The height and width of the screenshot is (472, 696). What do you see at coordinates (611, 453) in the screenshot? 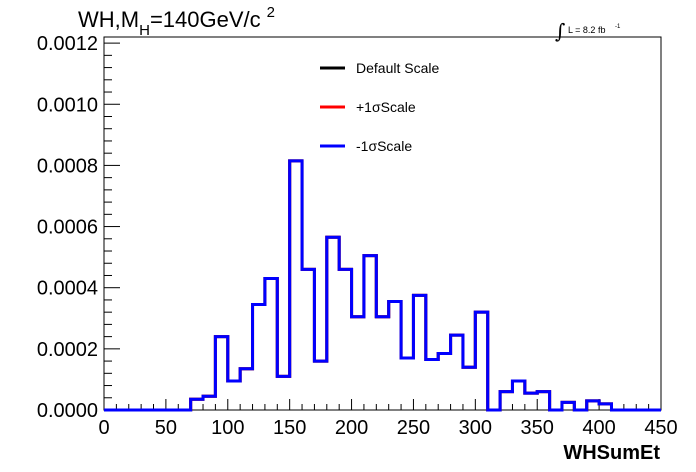
I see `x-axis-label: WHSumEt` at bounding box center [611, 453].